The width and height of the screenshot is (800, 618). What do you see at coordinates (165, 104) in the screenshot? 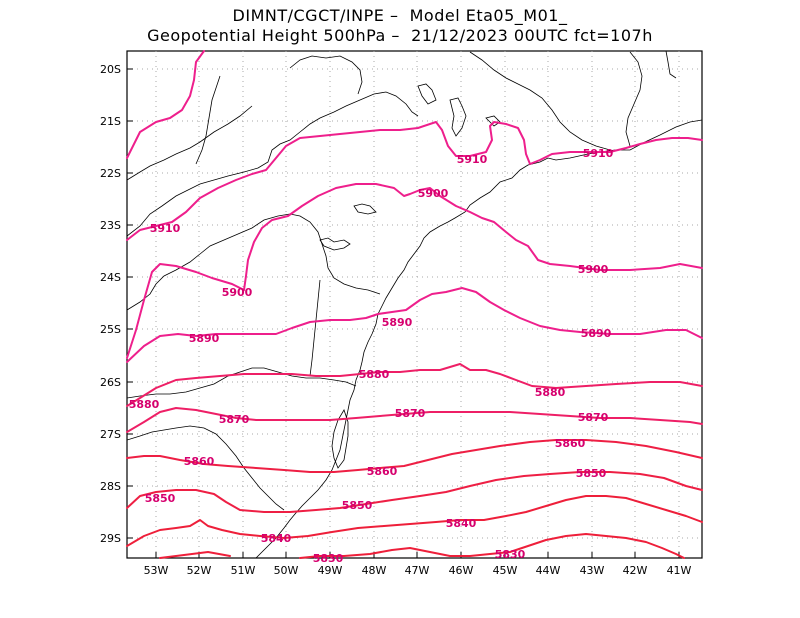
I see `contour-5910-west-top` at bounding box center [165, 104].